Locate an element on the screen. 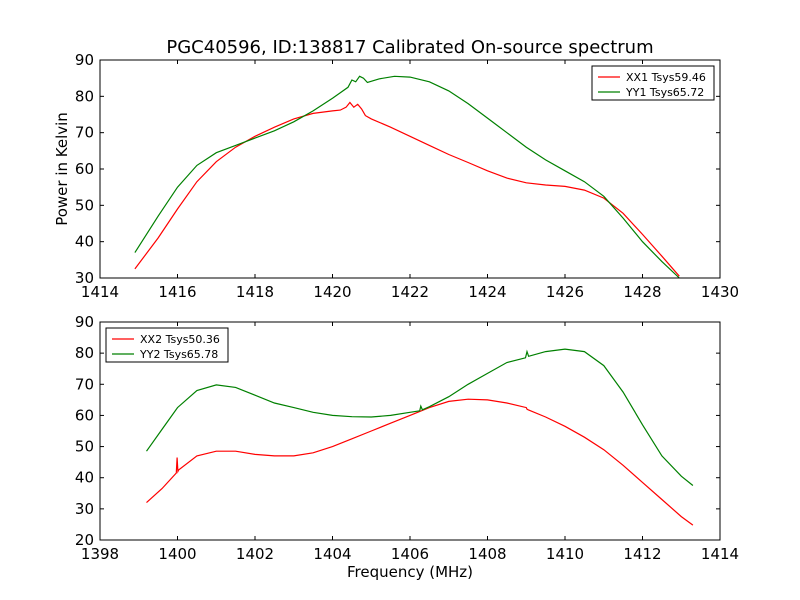  legend-label: XX2 Tsys50.36 is located at coordinates (180, 339).